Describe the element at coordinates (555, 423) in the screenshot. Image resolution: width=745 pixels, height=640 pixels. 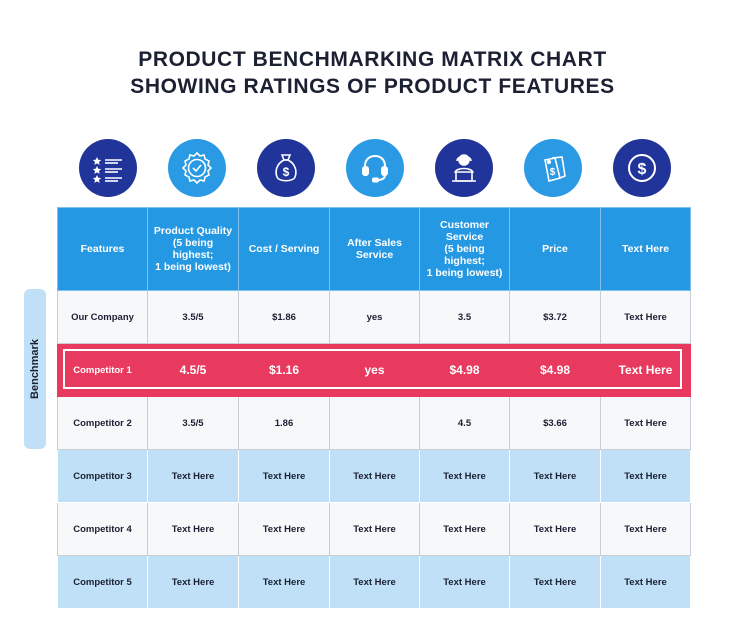
I see `table-cell: $3.66` at that location.